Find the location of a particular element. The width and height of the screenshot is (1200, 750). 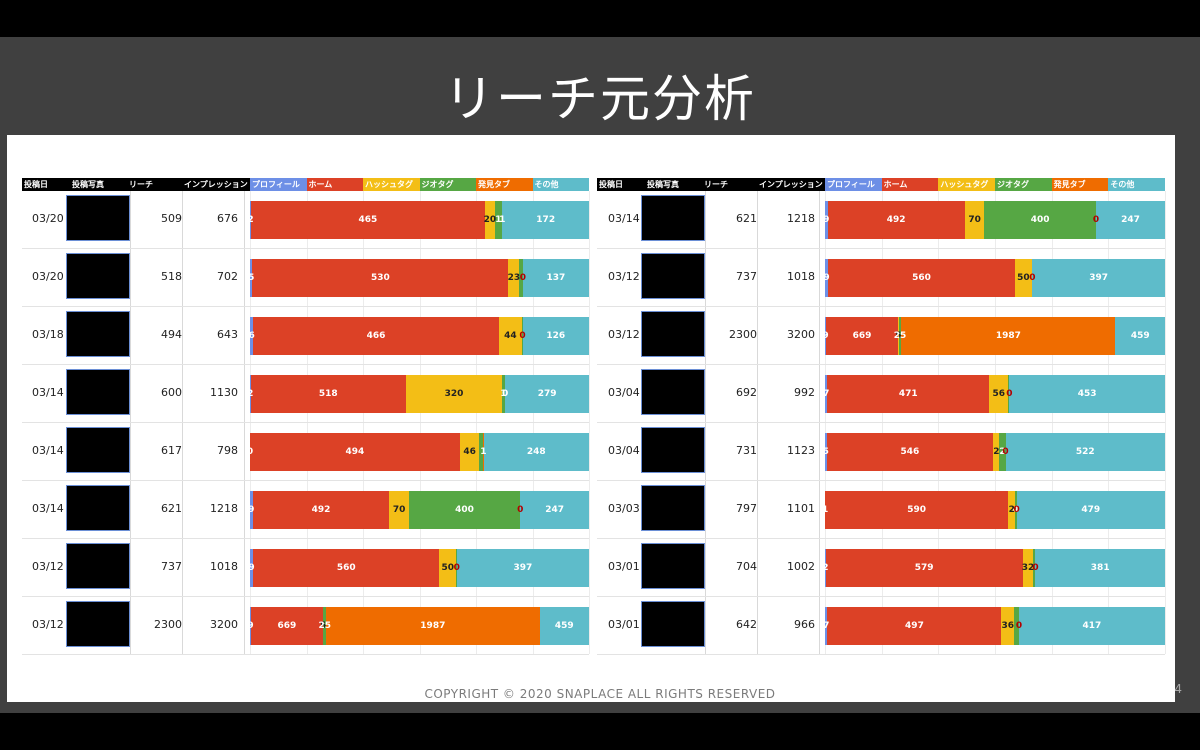

legend-home: ホーム is located at coordinates (910, 184).